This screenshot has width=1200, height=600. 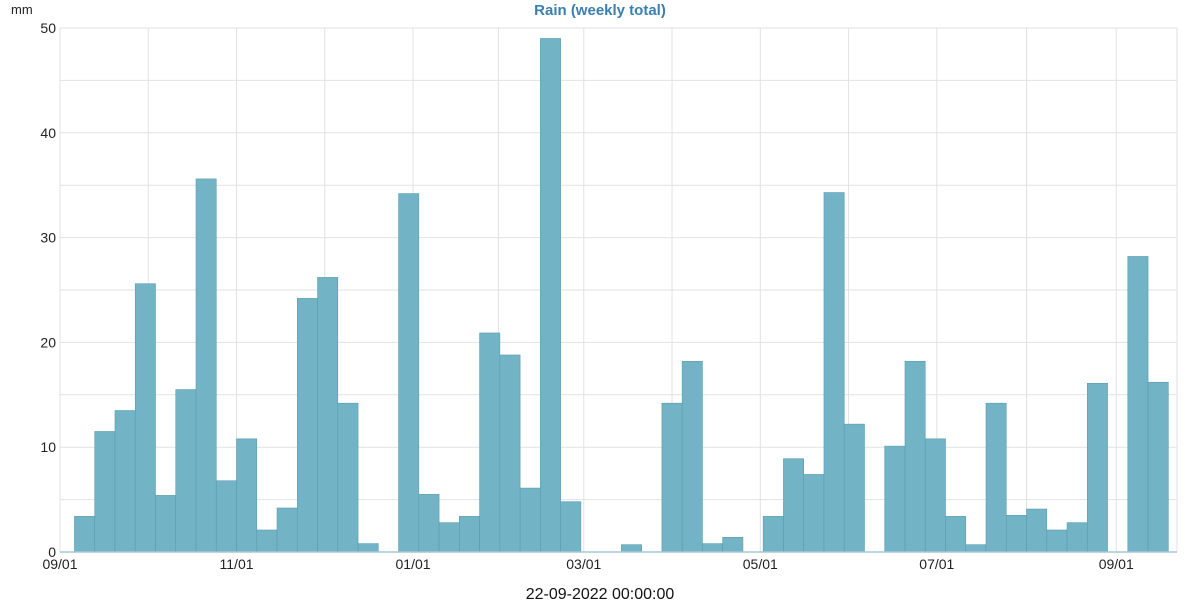 What do you see at coordinates (936, 564) in the screenshot?
I see `x-tick-label: 07/01` at bounding box center [936, 564].